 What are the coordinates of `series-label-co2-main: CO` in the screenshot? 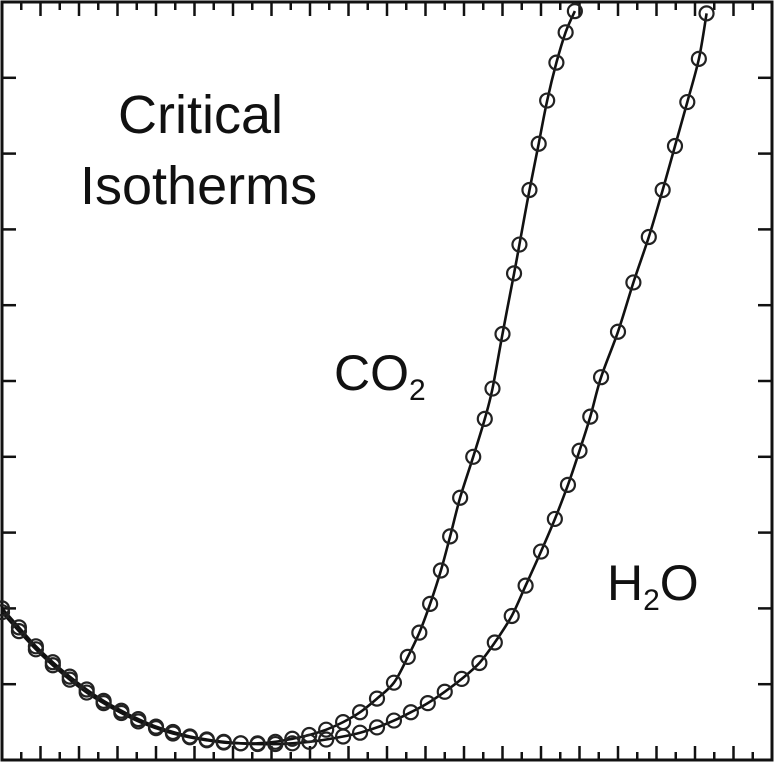 It's located at (371, 373).